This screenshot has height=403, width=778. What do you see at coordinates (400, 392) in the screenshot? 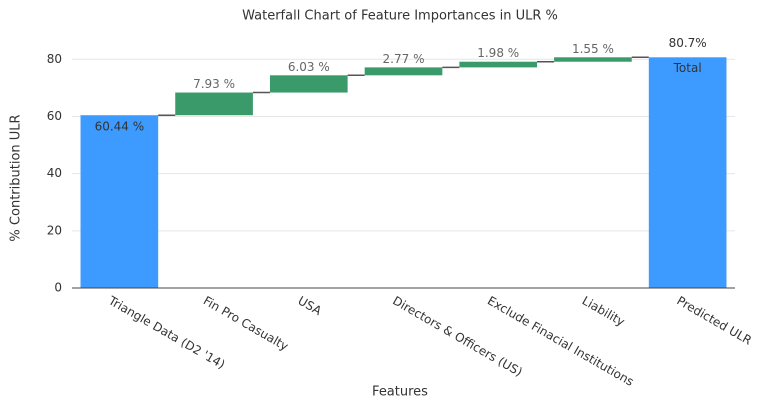
I see `x-axis-title: Features` at bounding box center [400, 392].